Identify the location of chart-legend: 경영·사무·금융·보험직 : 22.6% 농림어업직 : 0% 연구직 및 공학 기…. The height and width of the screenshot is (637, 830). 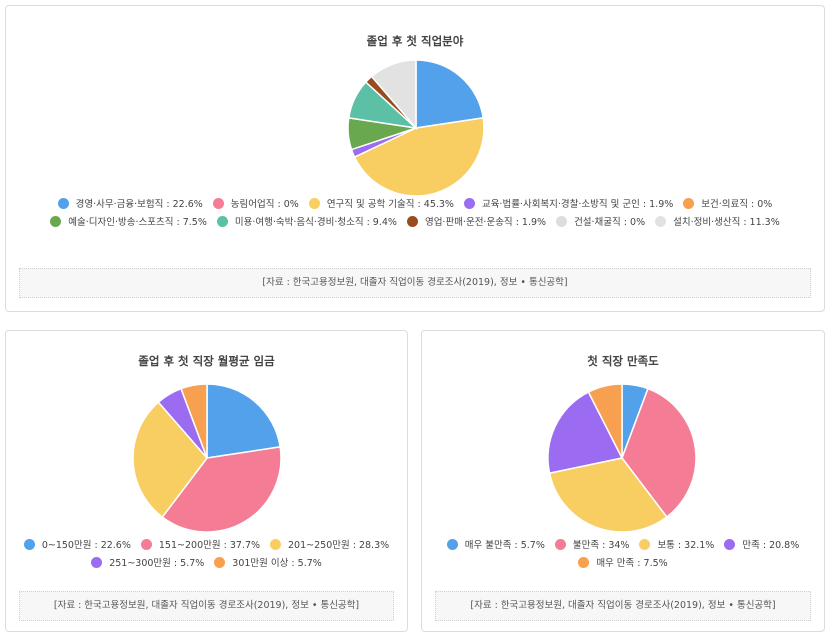
(415, 214).